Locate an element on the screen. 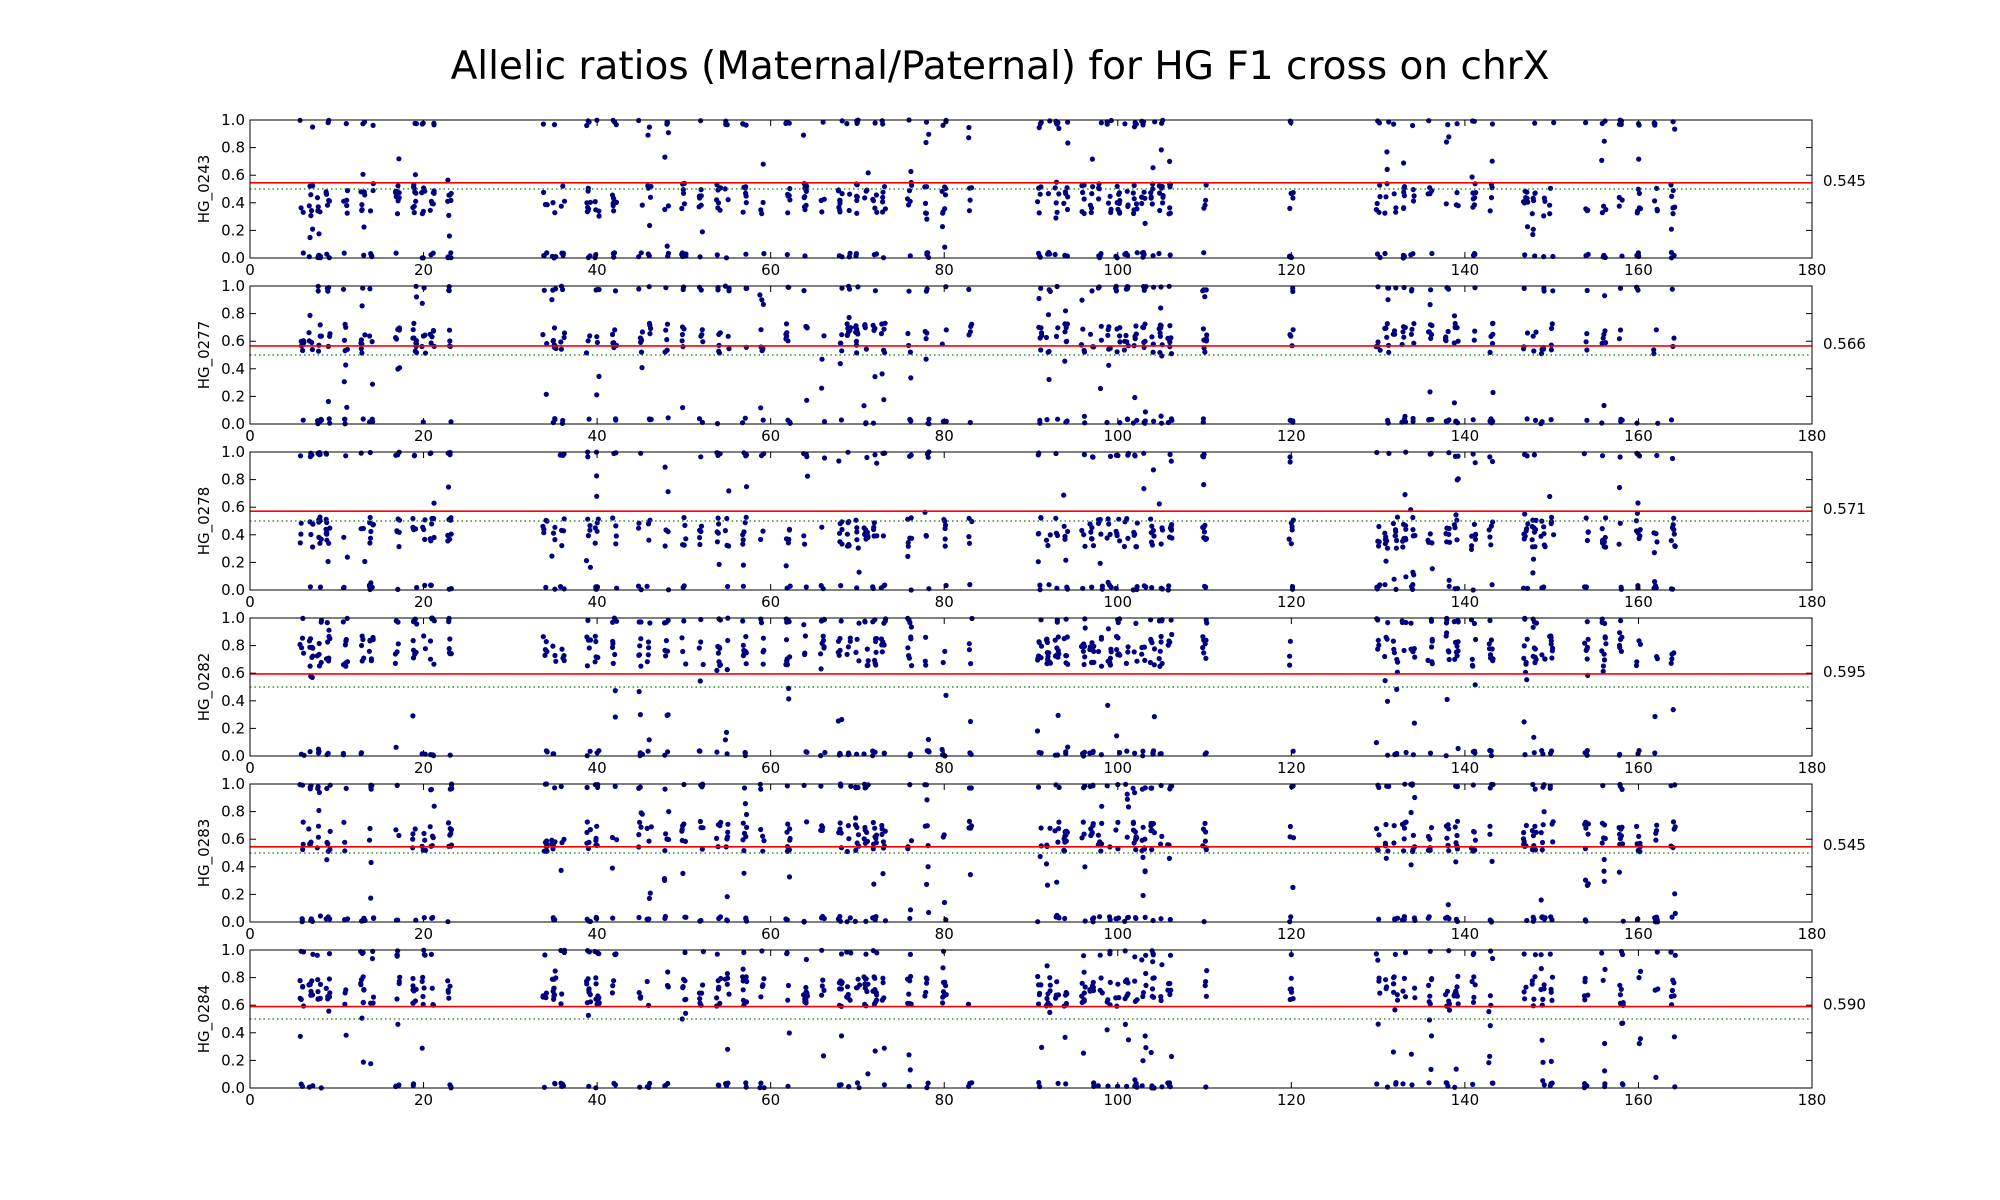  y-tick-label: 0.8 is located at coordinates (233, 978).